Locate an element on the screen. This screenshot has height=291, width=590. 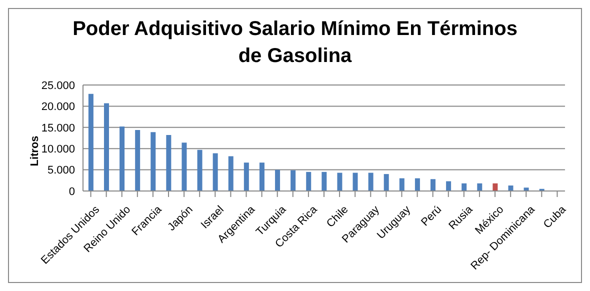
y-tick-label: 10.000 is located at coordinates (58, 150).